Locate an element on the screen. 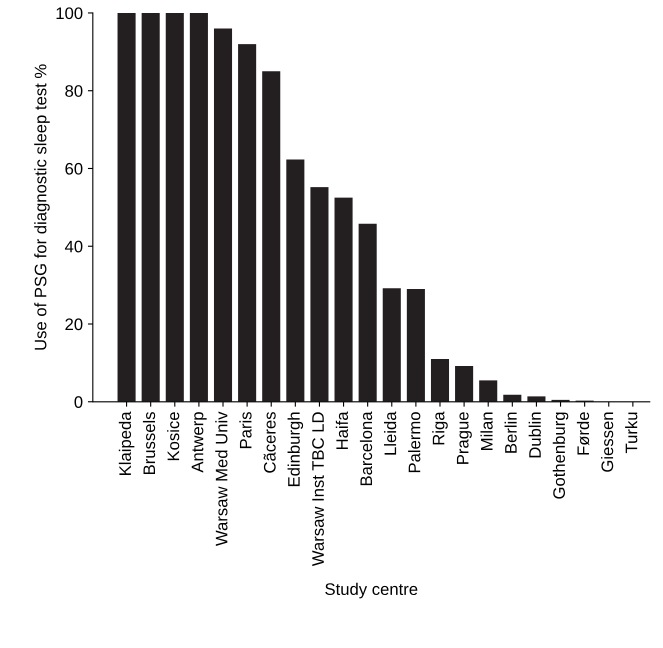  x-tick-label: Paris is located at coordinates (245, 430).